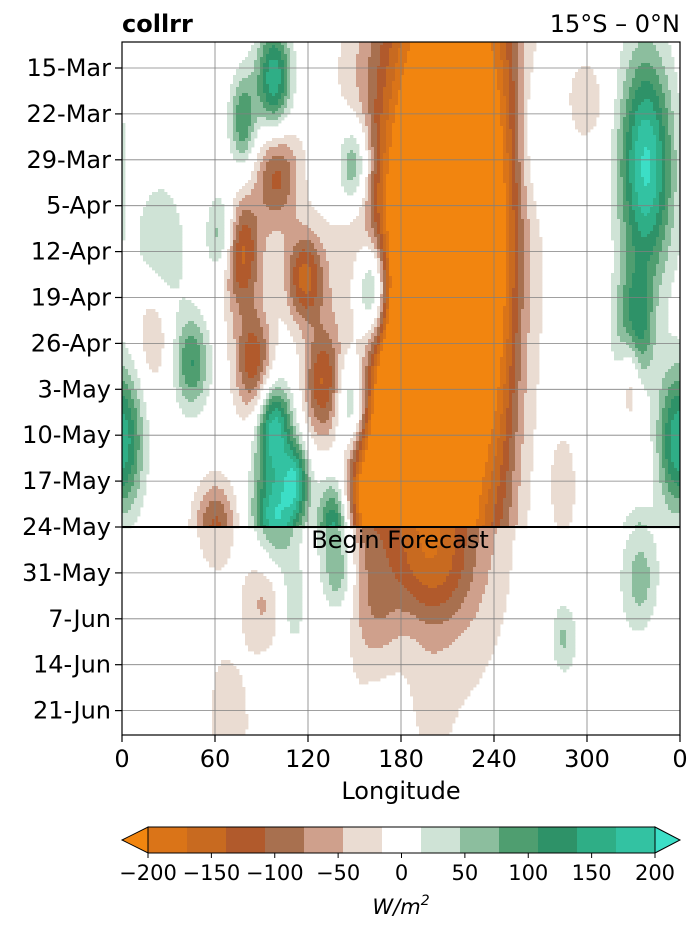  What do you see at coordinates (66, 481) in the screenshot?
I see `y-tick-label: 17-May` at bounding box center [66, 481].